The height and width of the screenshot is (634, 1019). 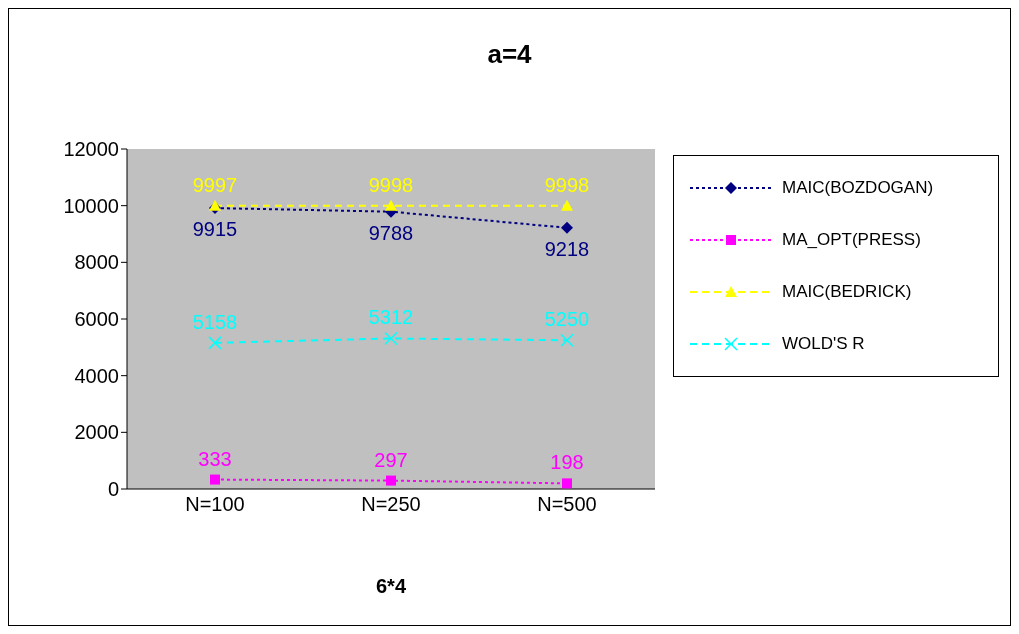 I want to click on data-label: 198, so click(x=567, y=462).